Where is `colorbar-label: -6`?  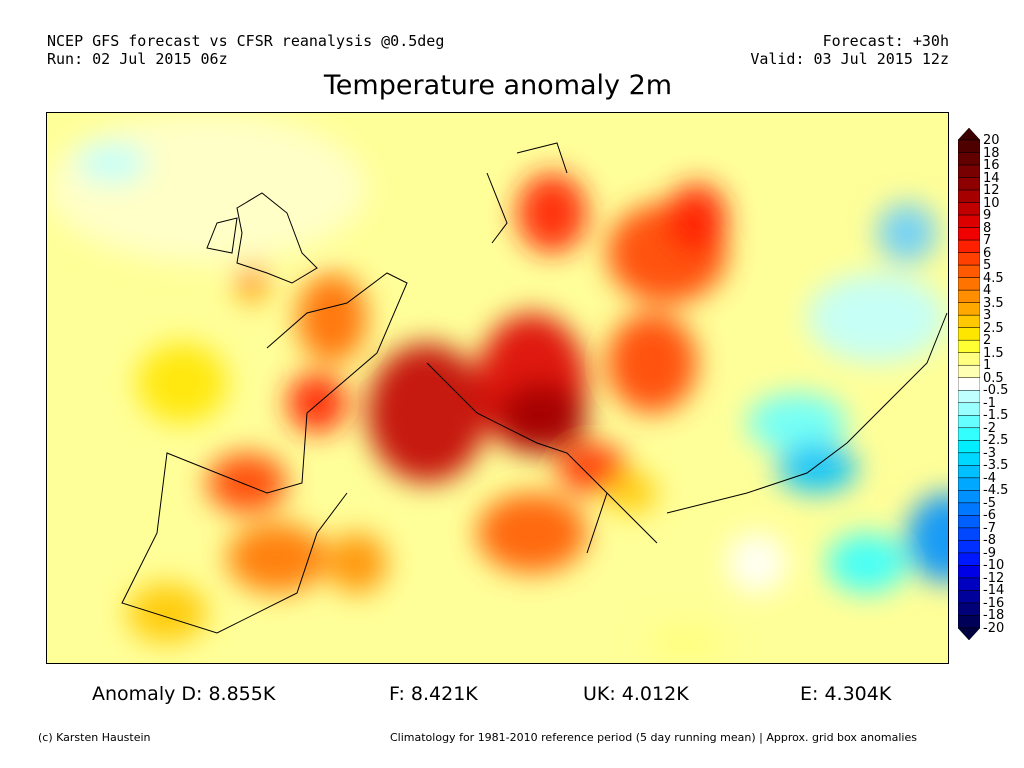
colorbar-label: -6 is located at coordinates (989, 516).